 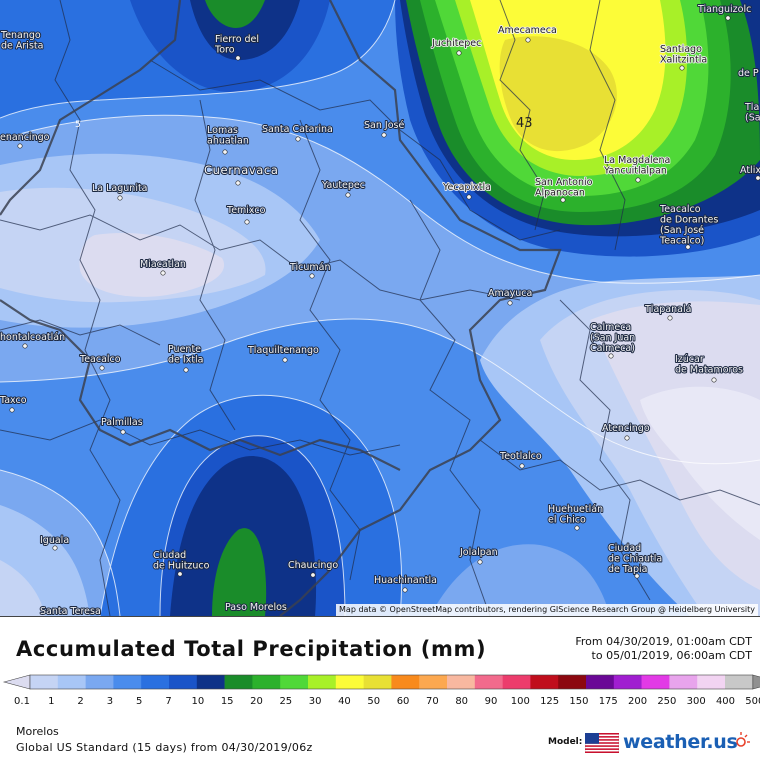 What do you see at coordinates (344, 701) in the screenshot?
I see `colorbar-tick-label: 40` at bounding box center [344, 701].